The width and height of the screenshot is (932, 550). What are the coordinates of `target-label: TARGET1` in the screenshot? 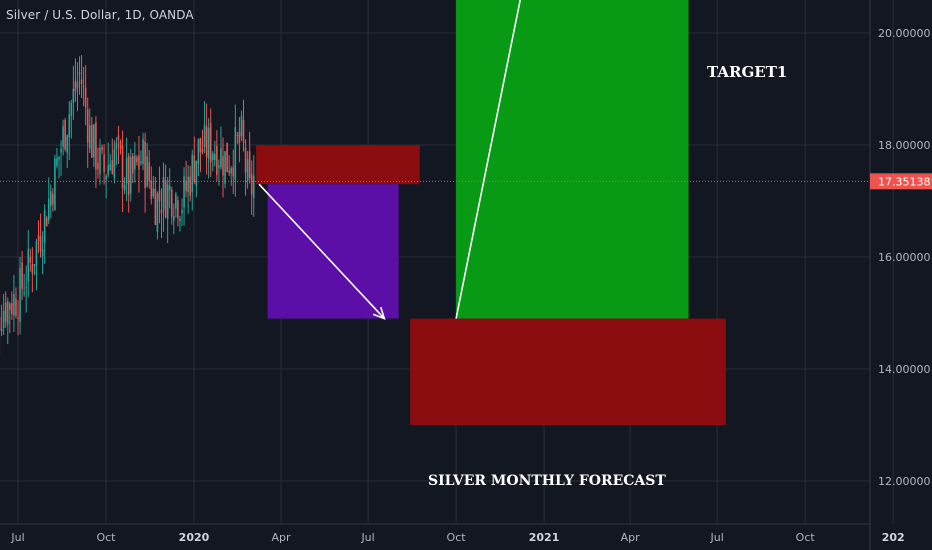 It's located at (747, 72).